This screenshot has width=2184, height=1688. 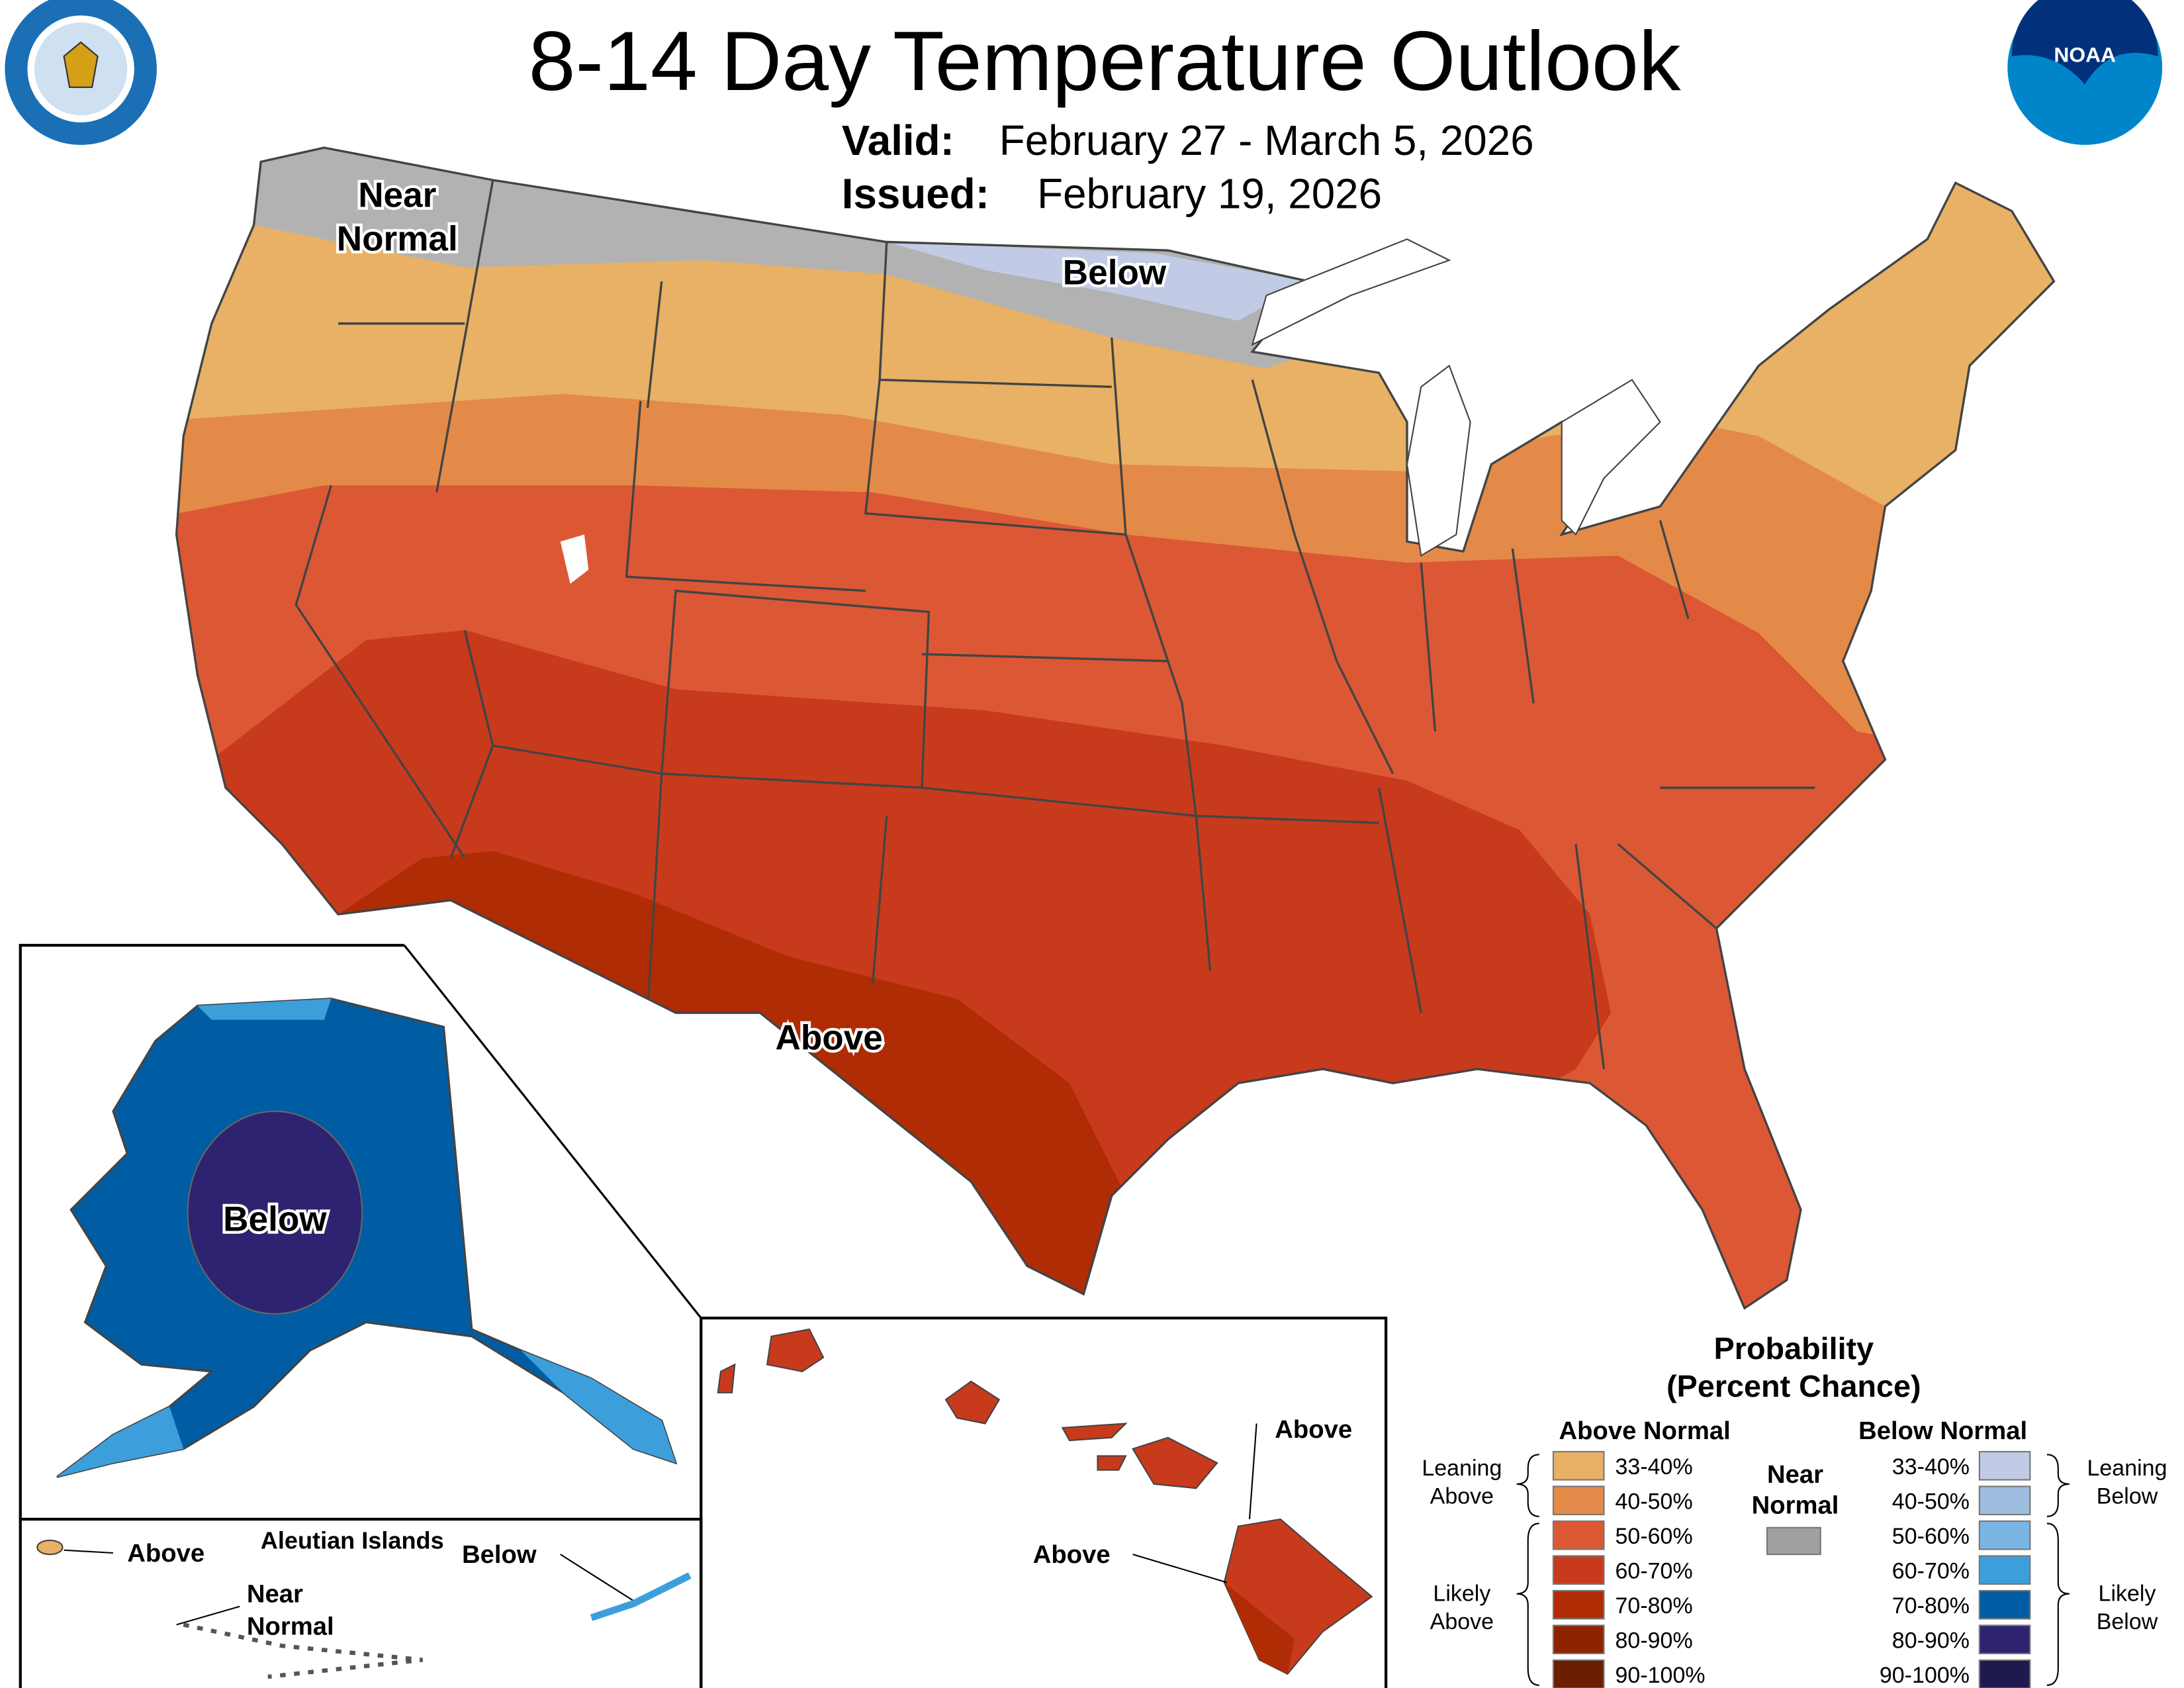 What do you see at coordinates (1314, 1429) in the screenshot?
I see `hawaii-above-1: Above` at bounding box center [1314, 1429].